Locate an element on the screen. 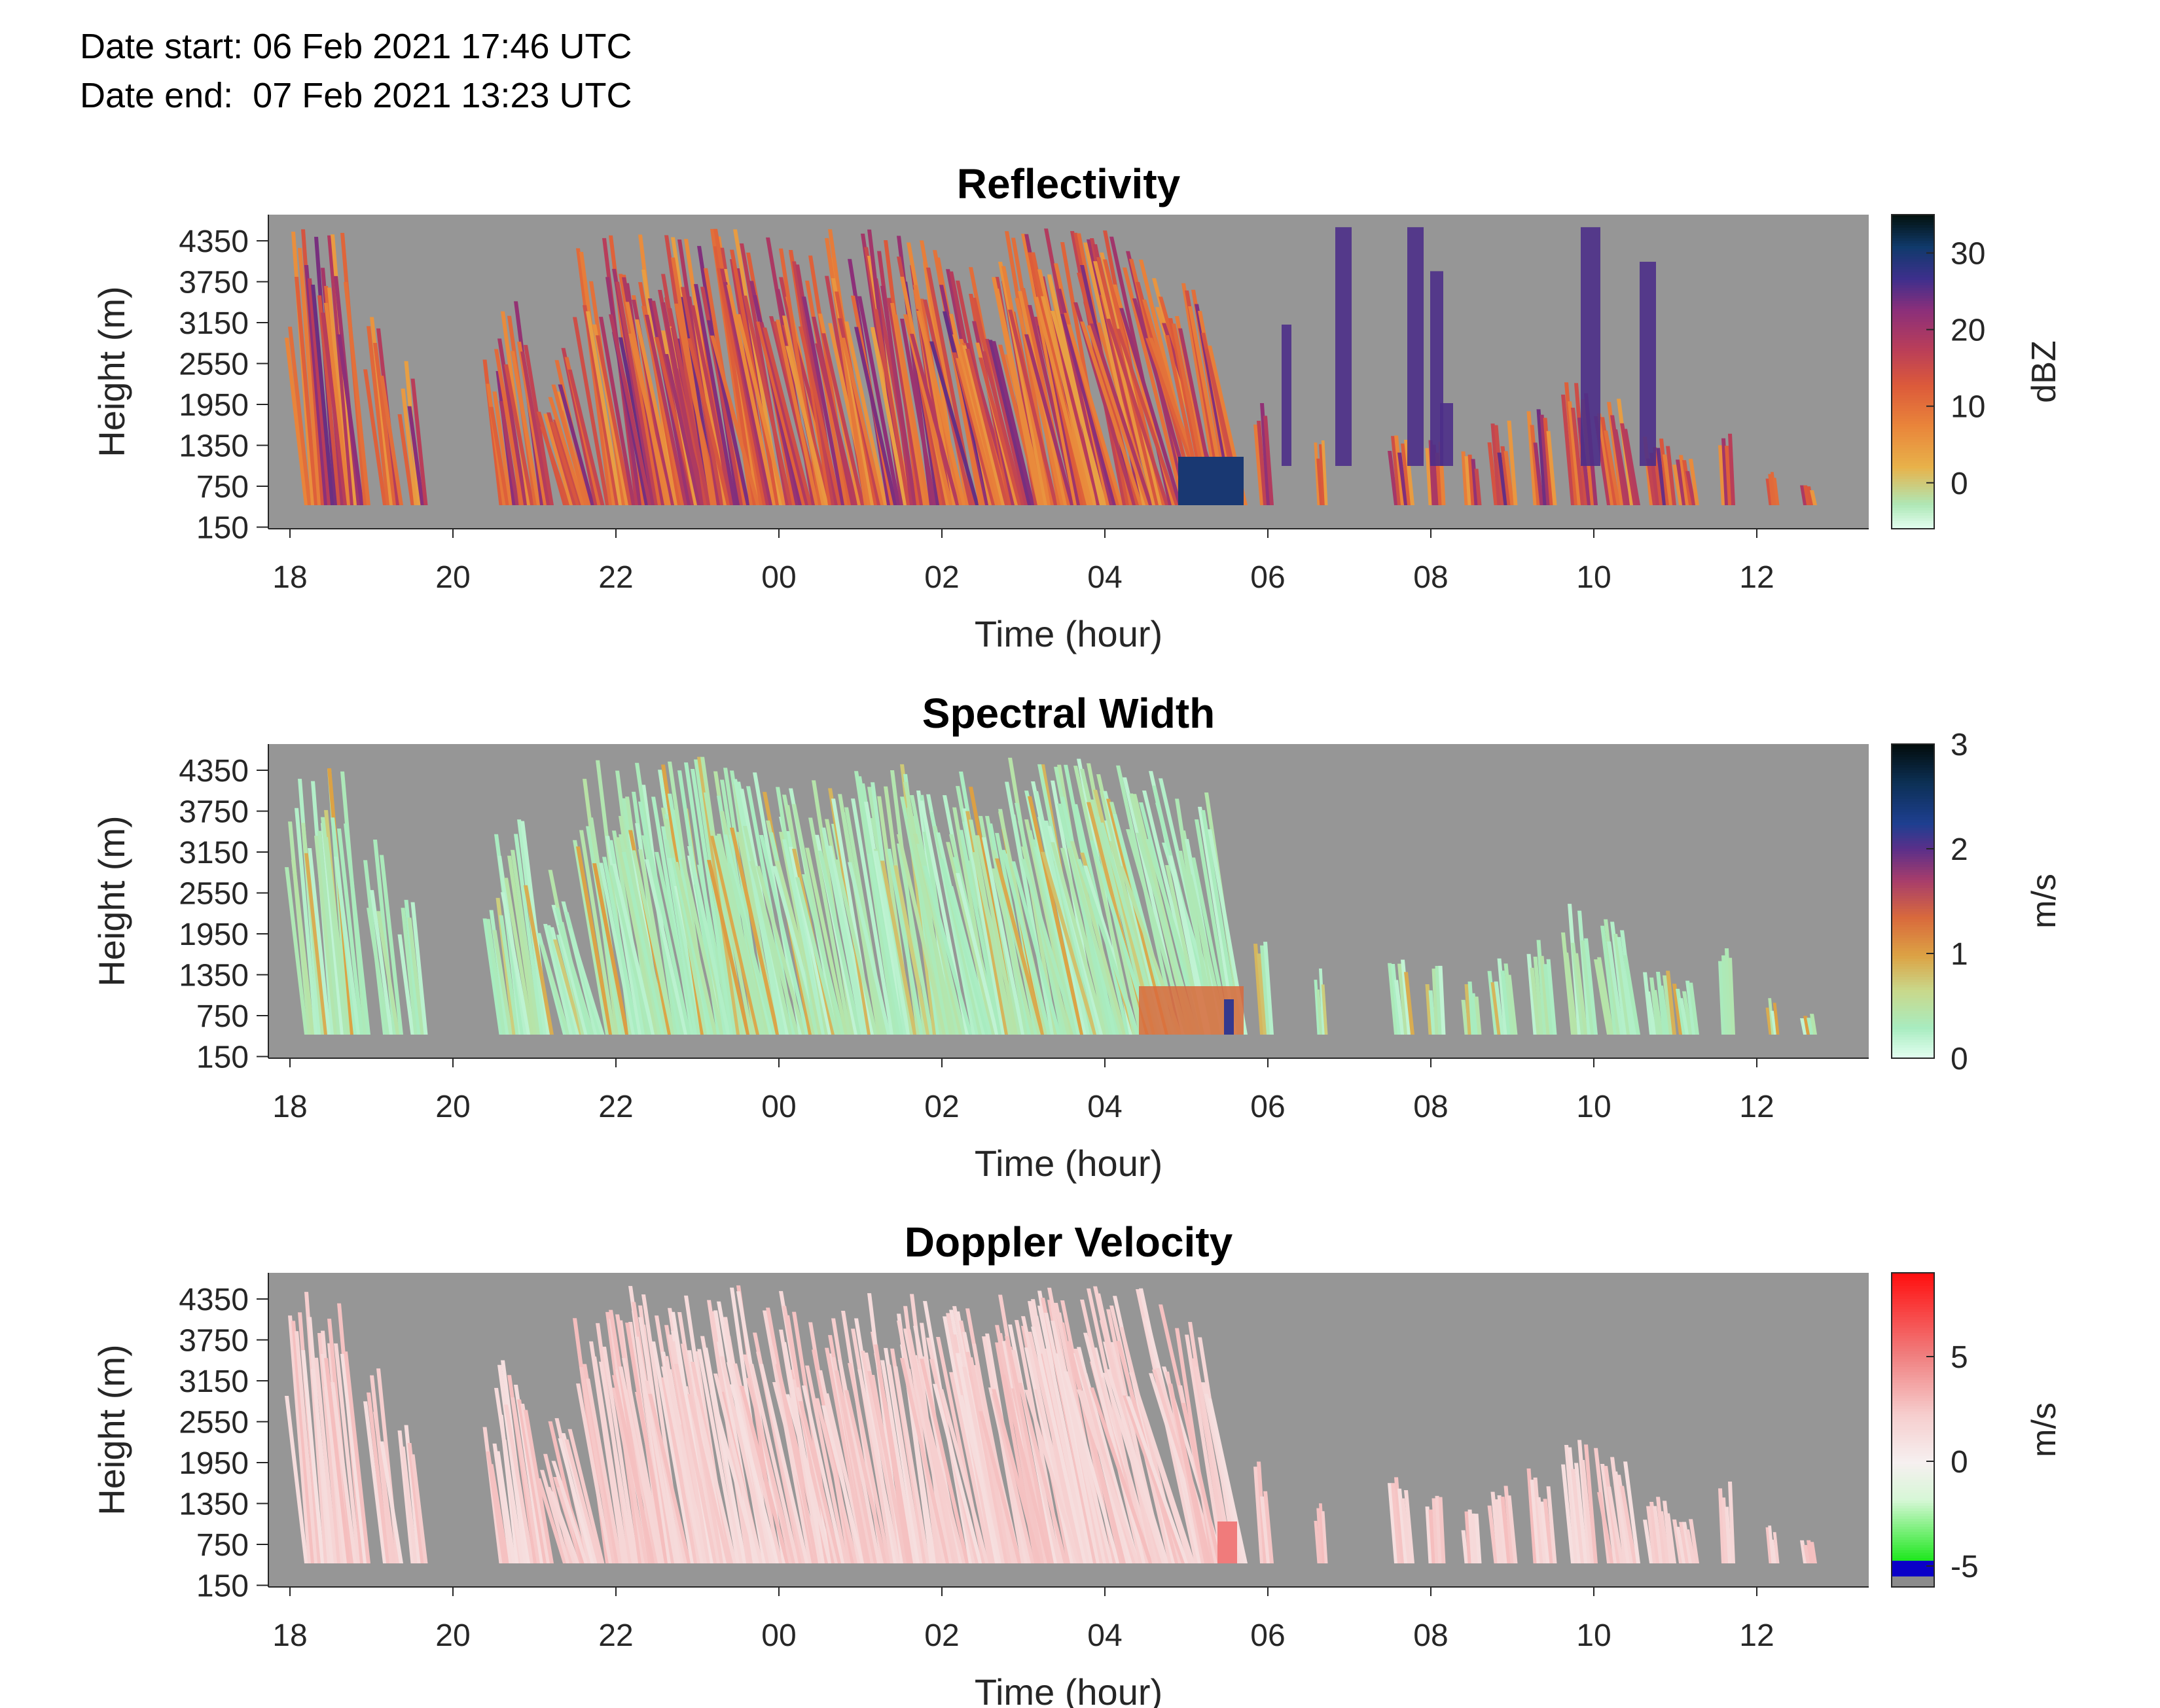  colorbar-tick-label: 5 is located at coordinates (1959, 1358).